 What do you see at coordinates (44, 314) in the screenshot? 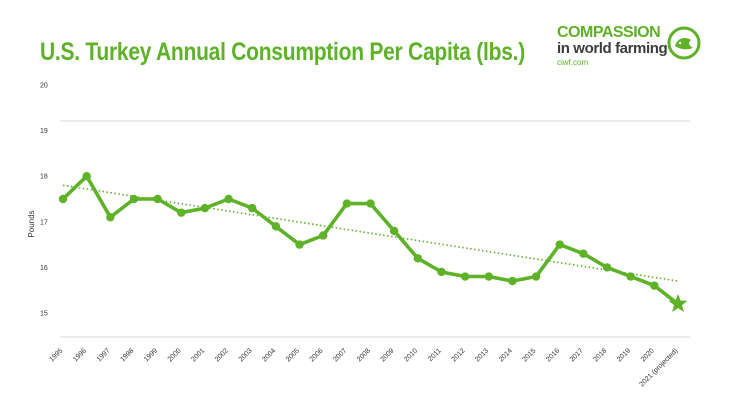
I see `y-tick-label: 15` at bounding box center [44, 314].